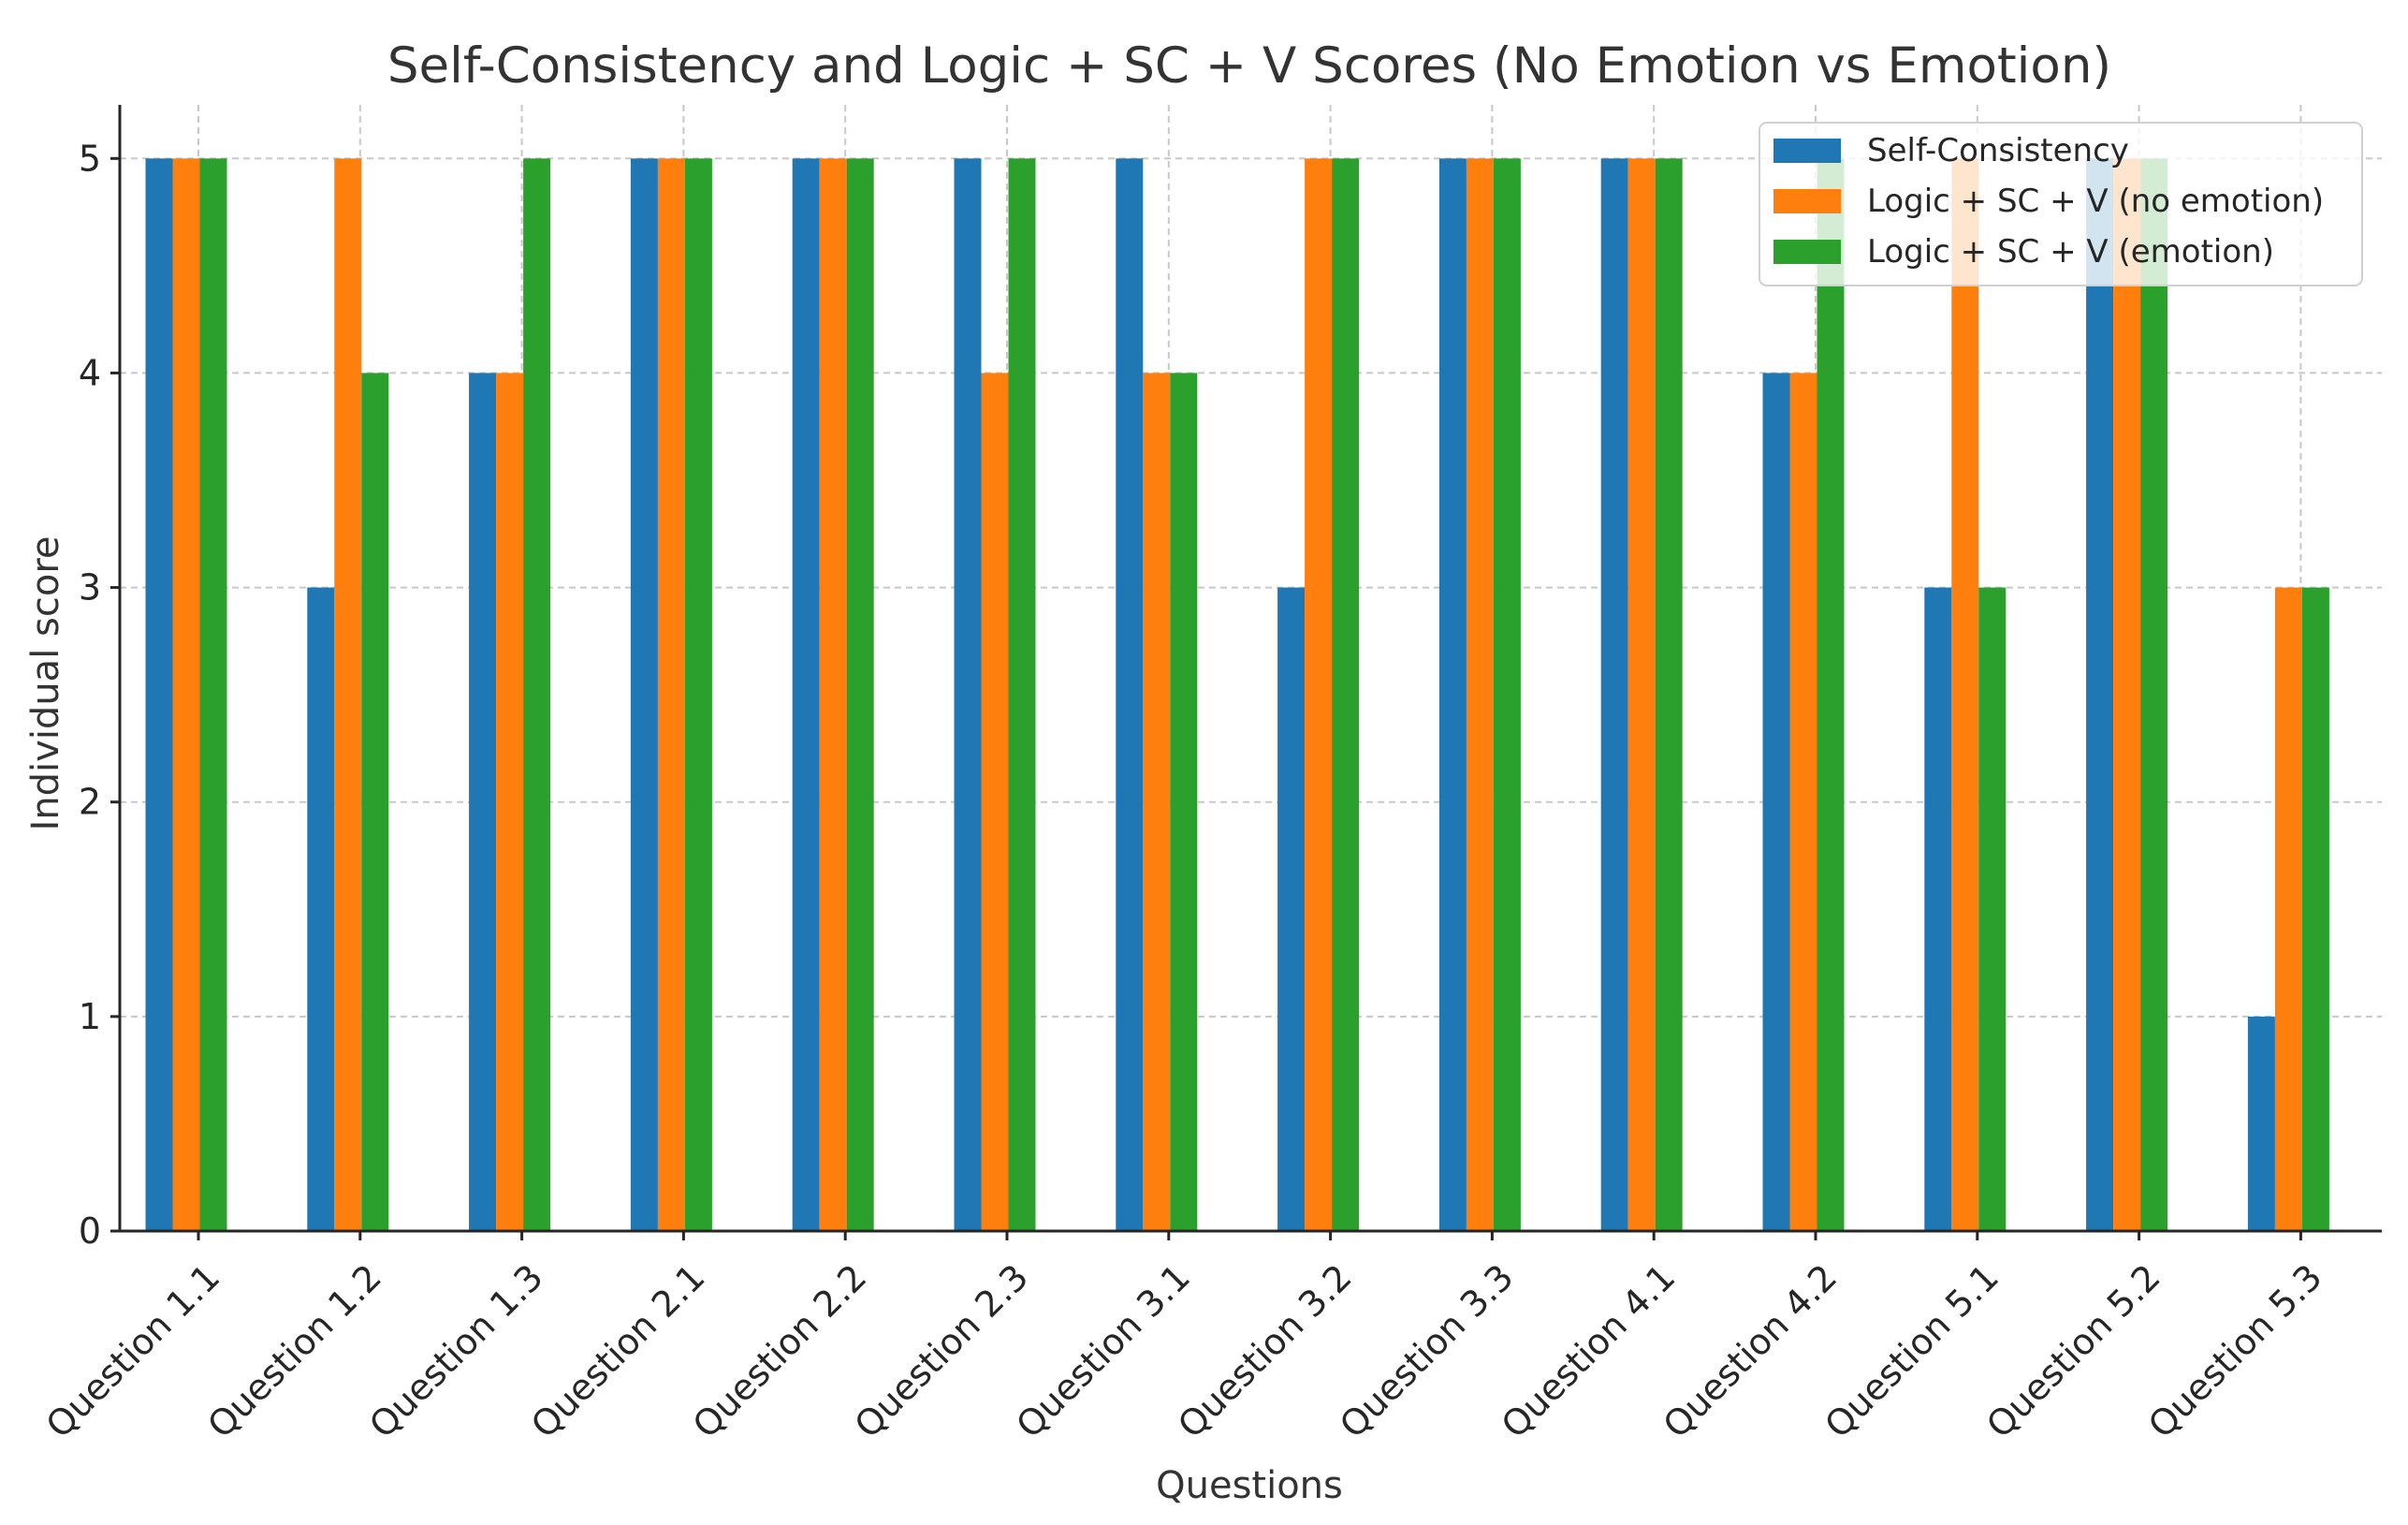 This screenshot has height=1525, width=2408. Describe the element at coordinates (2070, 252) in the screenshot. I see `legend-label: Logic + SC + V (emotion)` at that location.